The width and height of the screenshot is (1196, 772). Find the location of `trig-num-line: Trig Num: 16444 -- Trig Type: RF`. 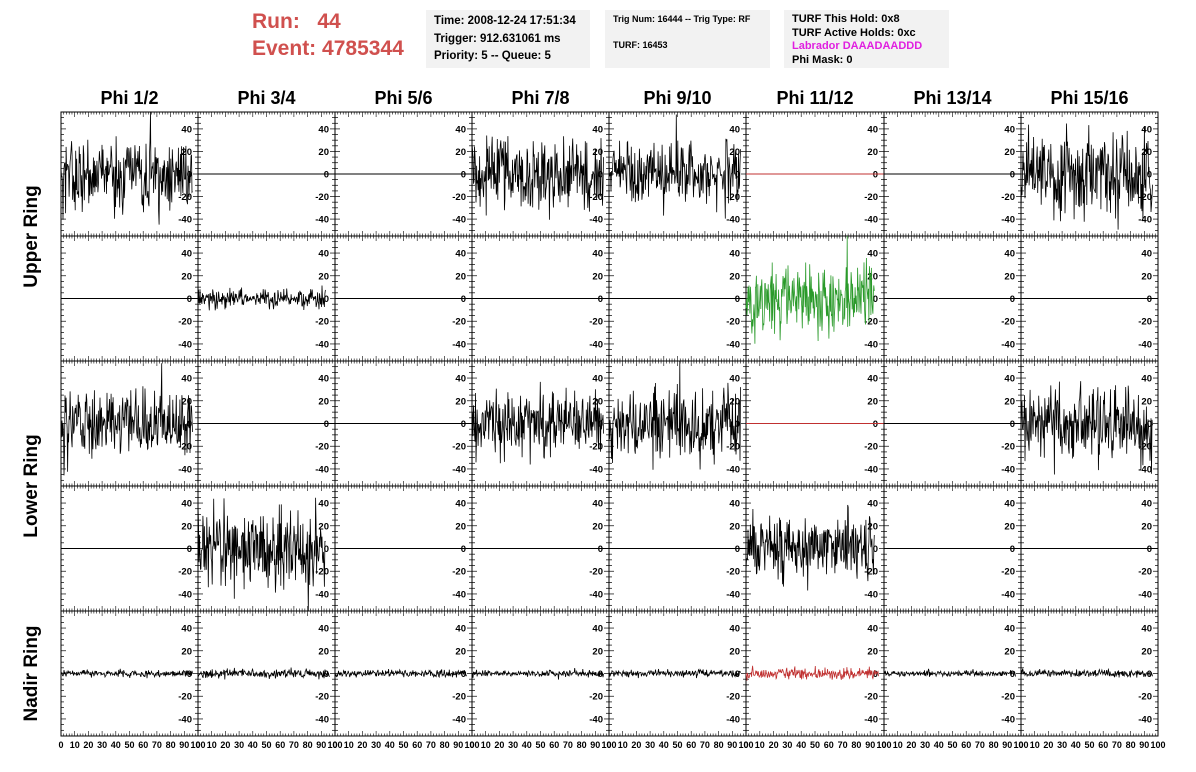

trig-num-line: Trig Num: 16444 -- Trig Type: RF is located at coordinates (682, 19).